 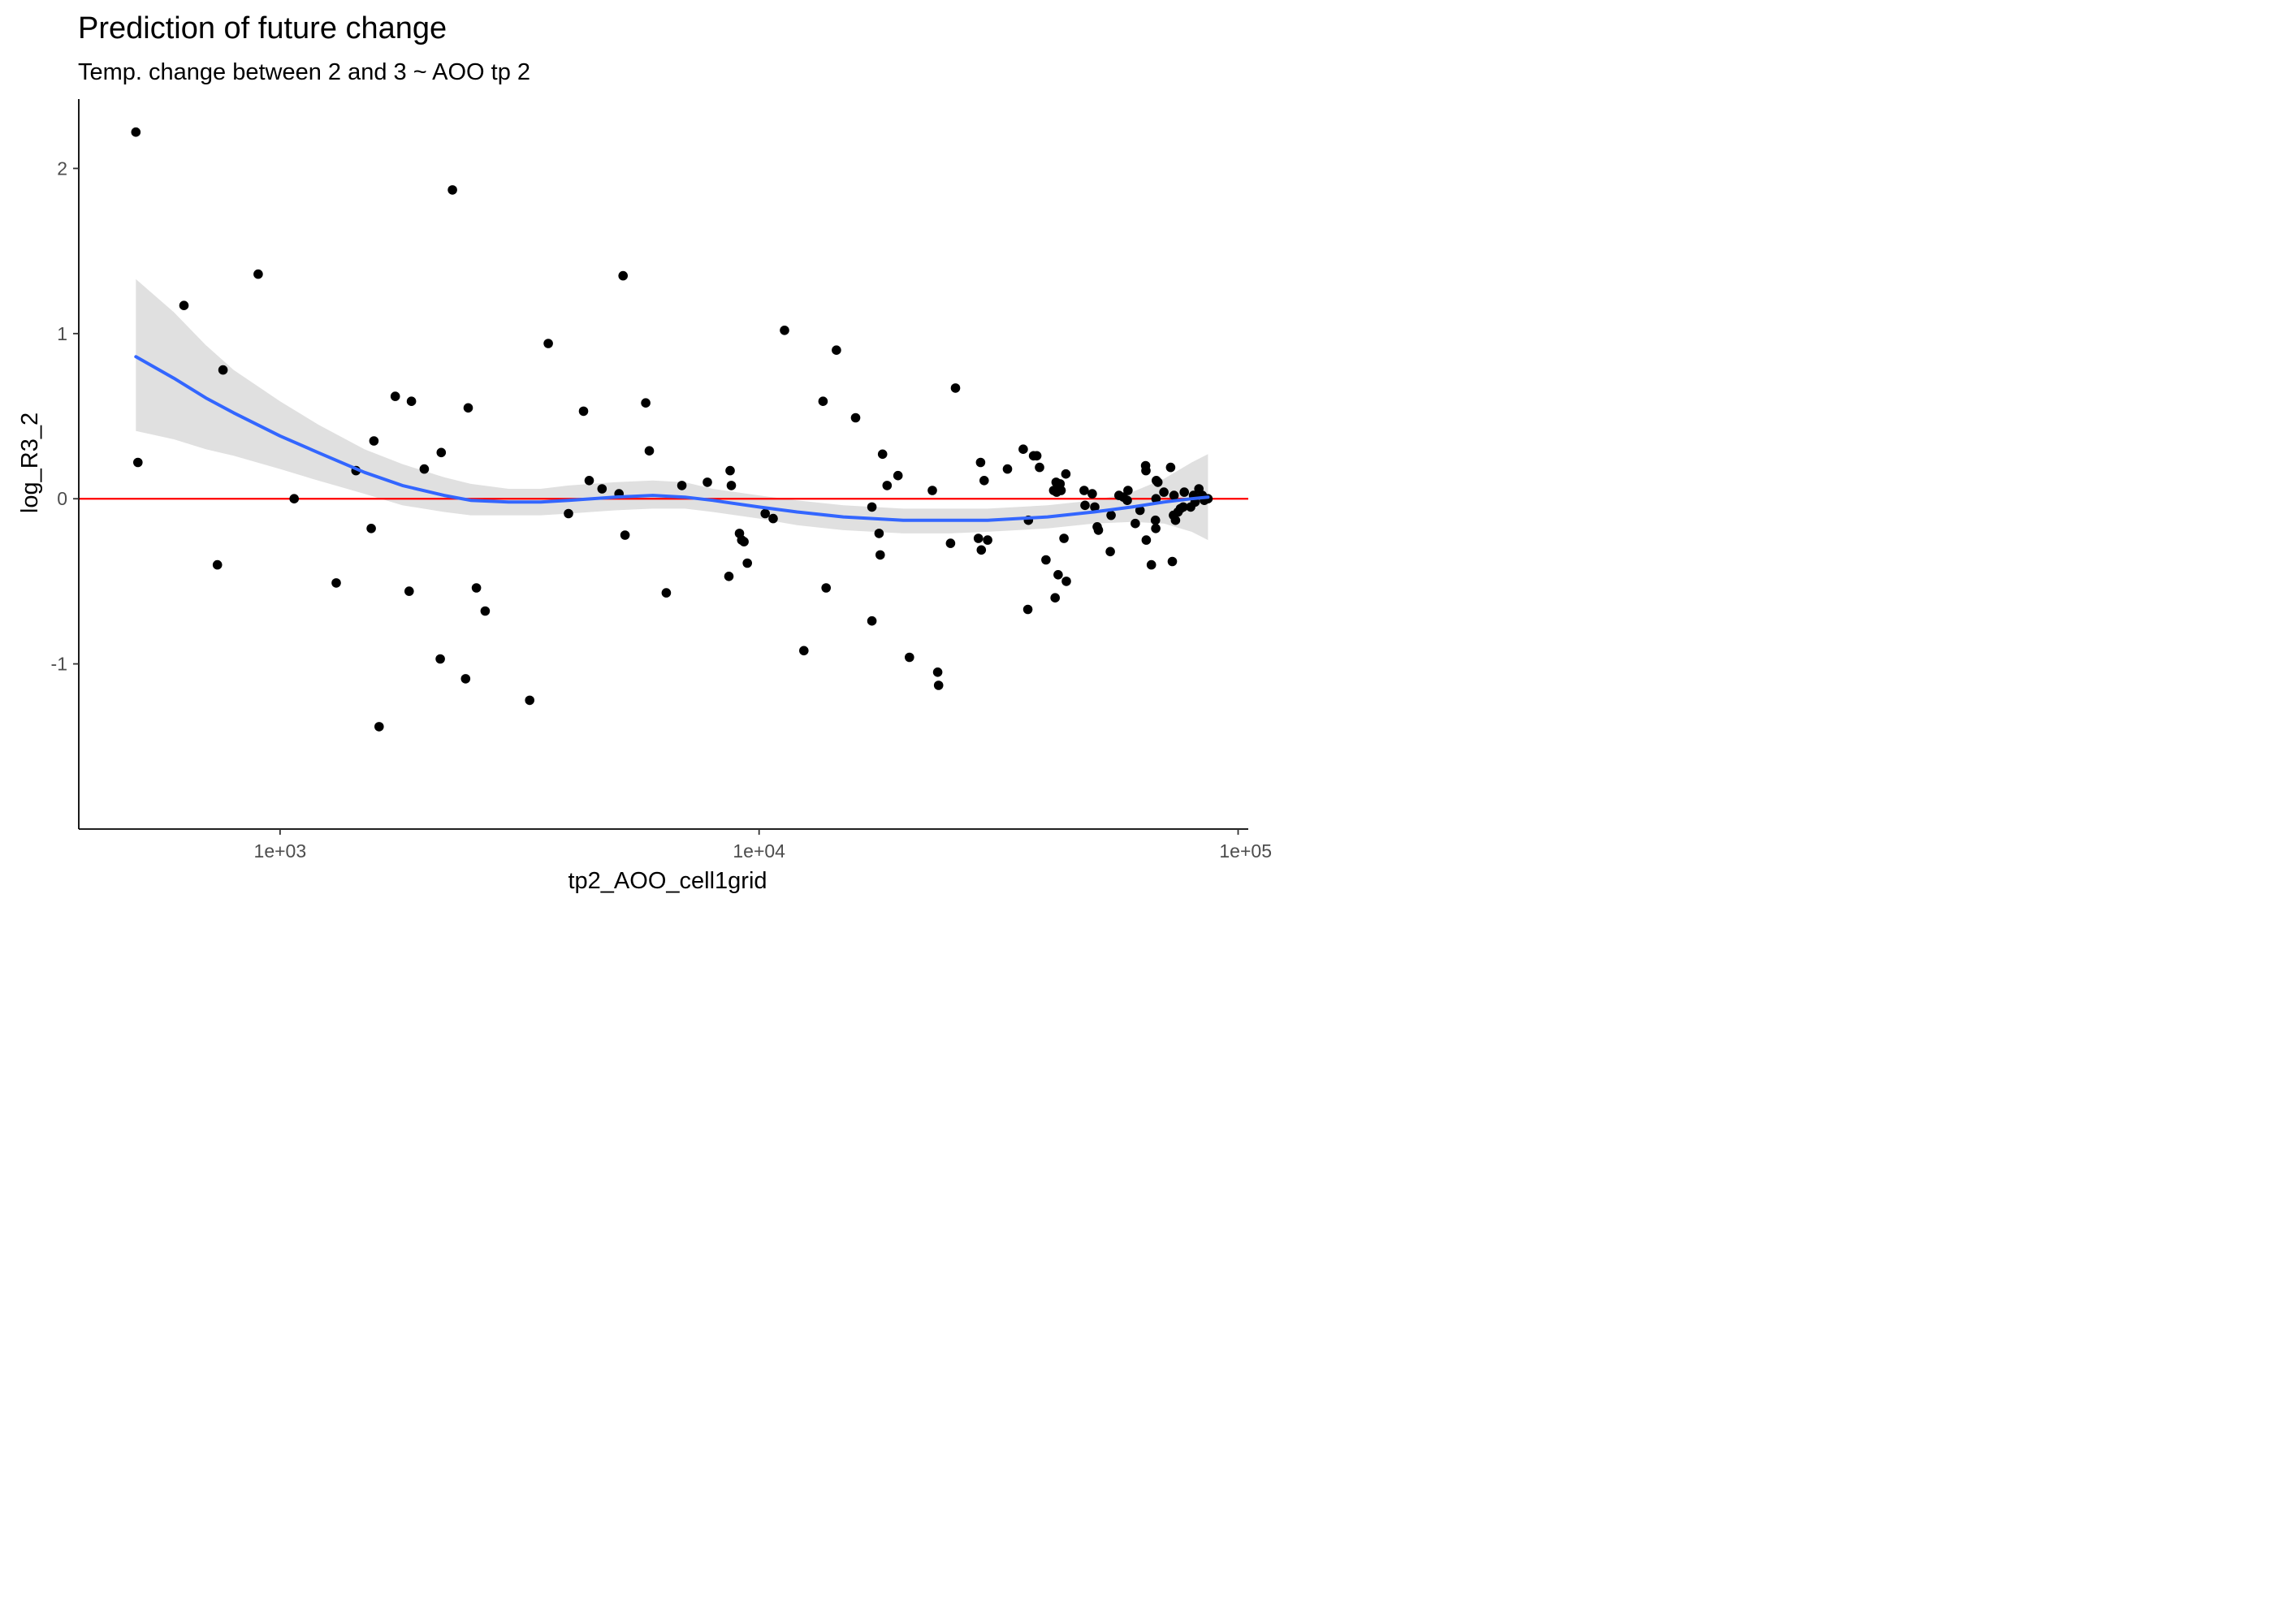 What do you see at coordinates (304, 72) in the screenshot?
I see `chart-subtitle: Temp. change between 2 and 3 ~ AOO tp 2` at bounding box center [304, 72].